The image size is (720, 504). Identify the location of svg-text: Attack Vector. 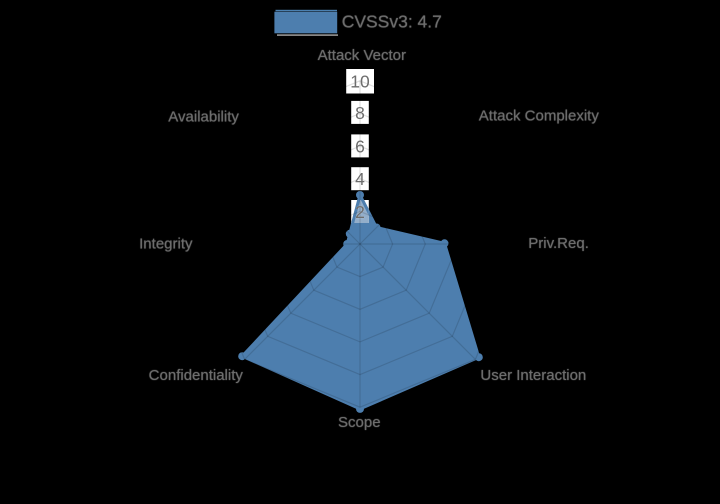
(362, 55).